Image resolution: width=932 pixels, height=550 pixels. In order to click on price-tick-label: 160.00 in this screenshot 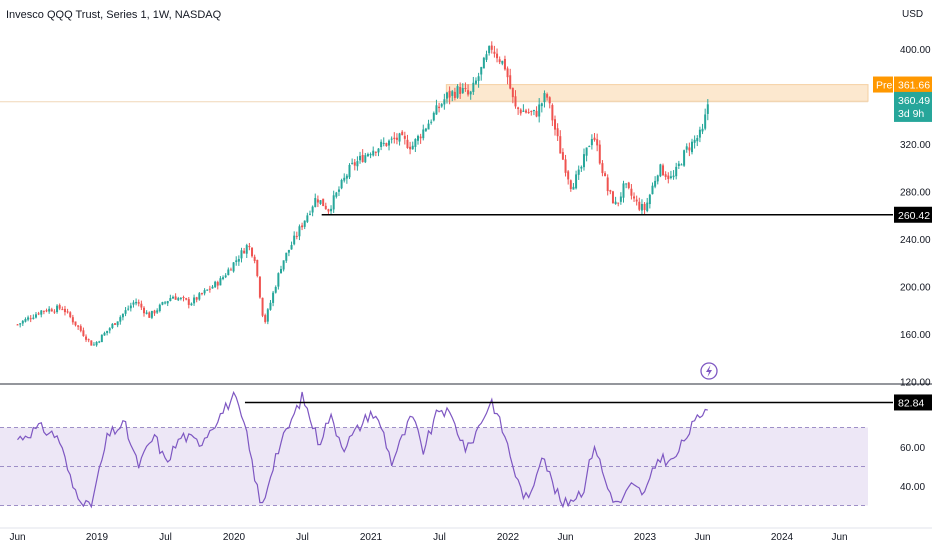, I will do `click(915, 335)`.